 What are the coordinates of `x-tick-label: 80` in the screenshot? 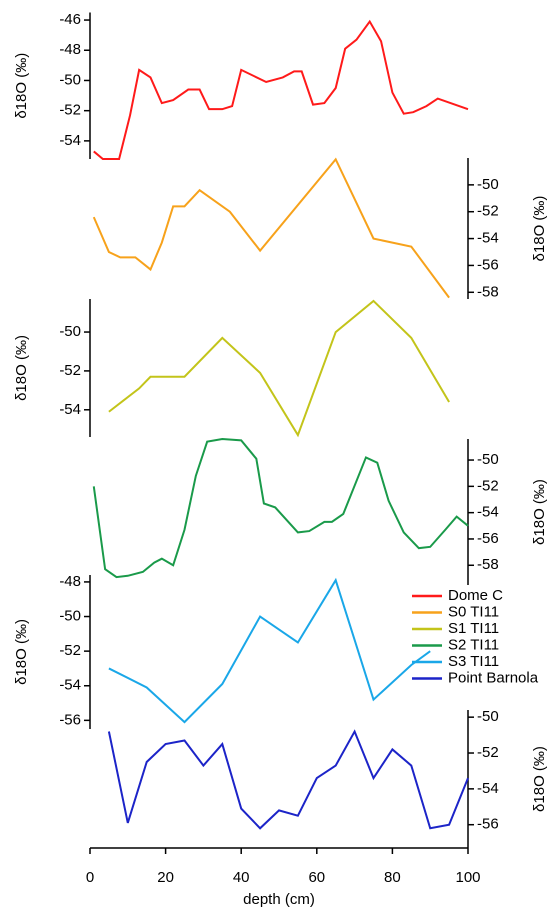 It's located at (392, 877).